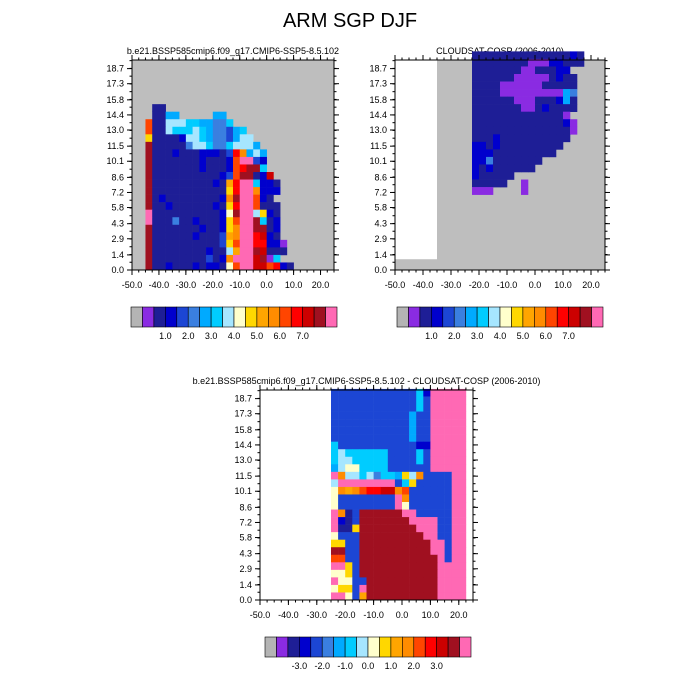 Image resolution: width=700 pixels, height=700 pixels. I want to click on x-tick-label: -10.0, so click(507, 285).